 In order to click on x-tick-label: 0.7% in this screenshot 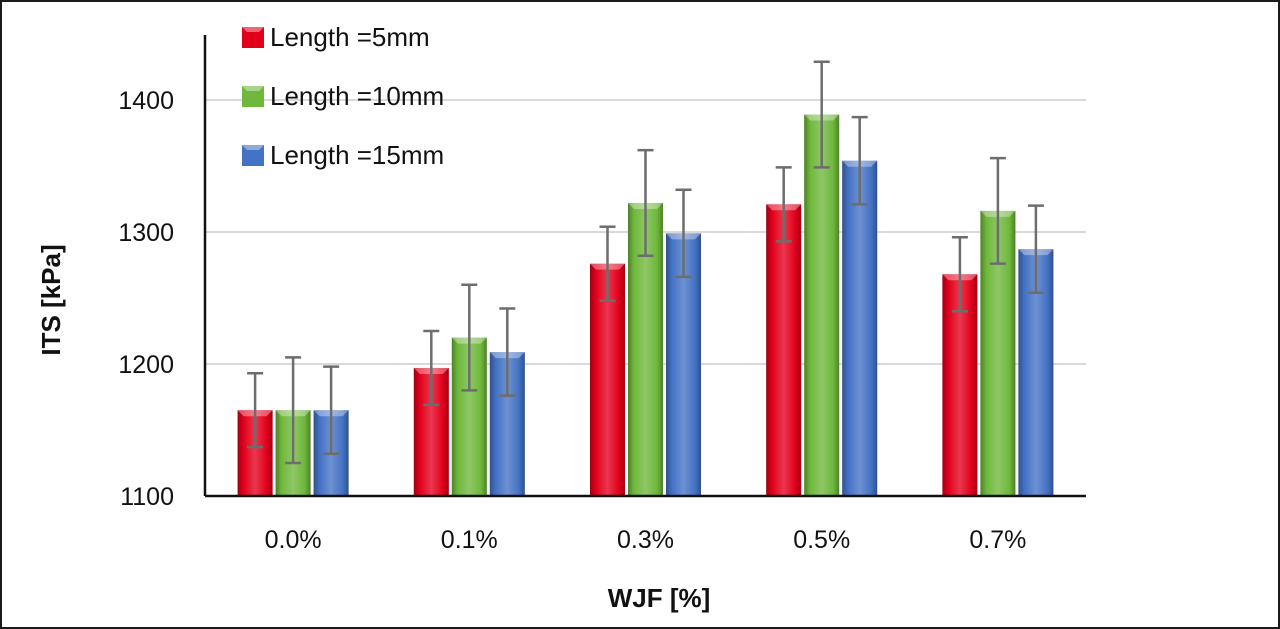, I will do `click(997, 540)`.